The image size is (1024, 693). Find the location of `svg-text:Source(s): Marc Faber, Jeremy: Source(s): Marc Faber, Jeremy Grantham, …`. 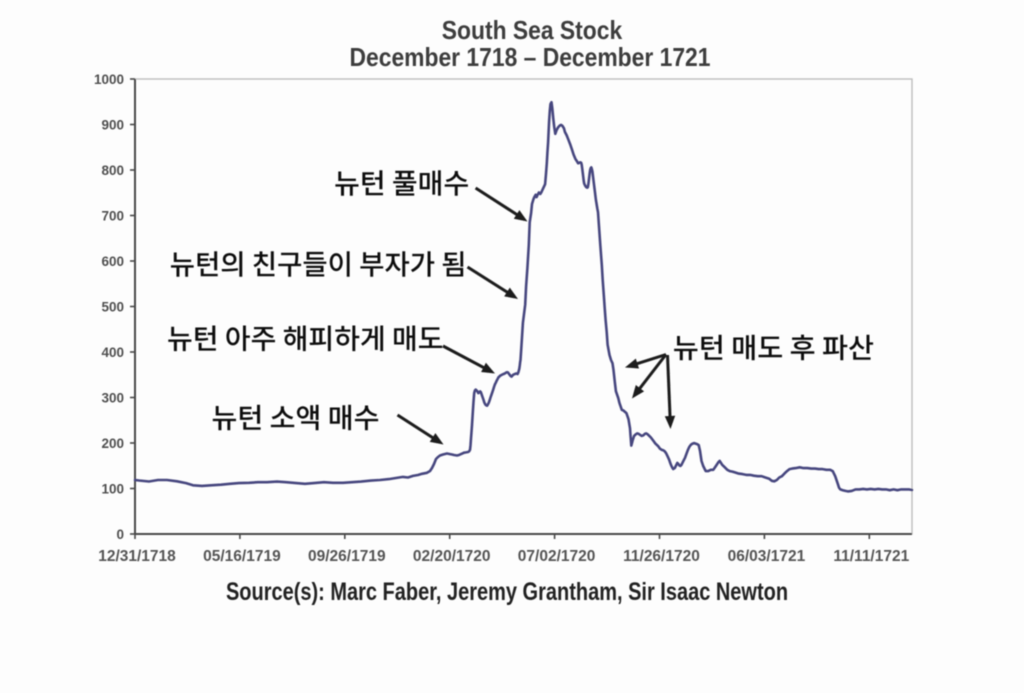

svg-text:Source(s): Marc Faber, Jeremy: Source(s): Marc Faber, Jeremy Grantham, … is located at coordinates (507, 592).